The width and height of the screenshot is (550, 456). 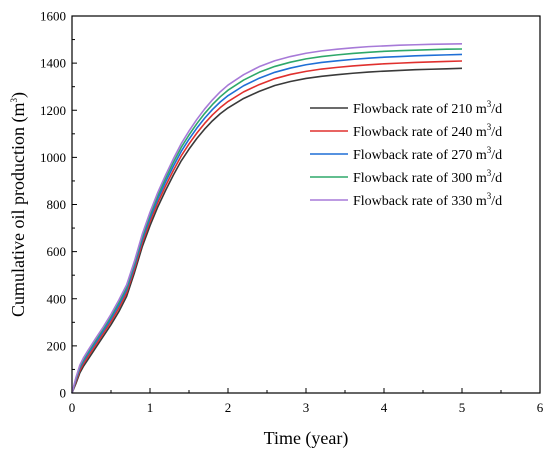 I want to click on legend-label-2: Flowback rate of 240 m3/d, so click(x=427, y=131).